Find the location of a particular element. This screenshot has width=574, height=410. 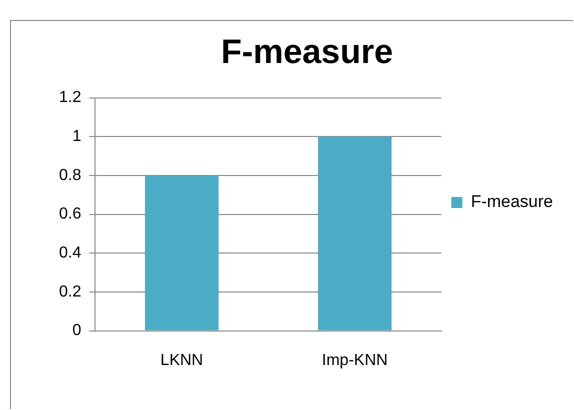

y-tick-label: 1 is located at coordinates (77, 137).